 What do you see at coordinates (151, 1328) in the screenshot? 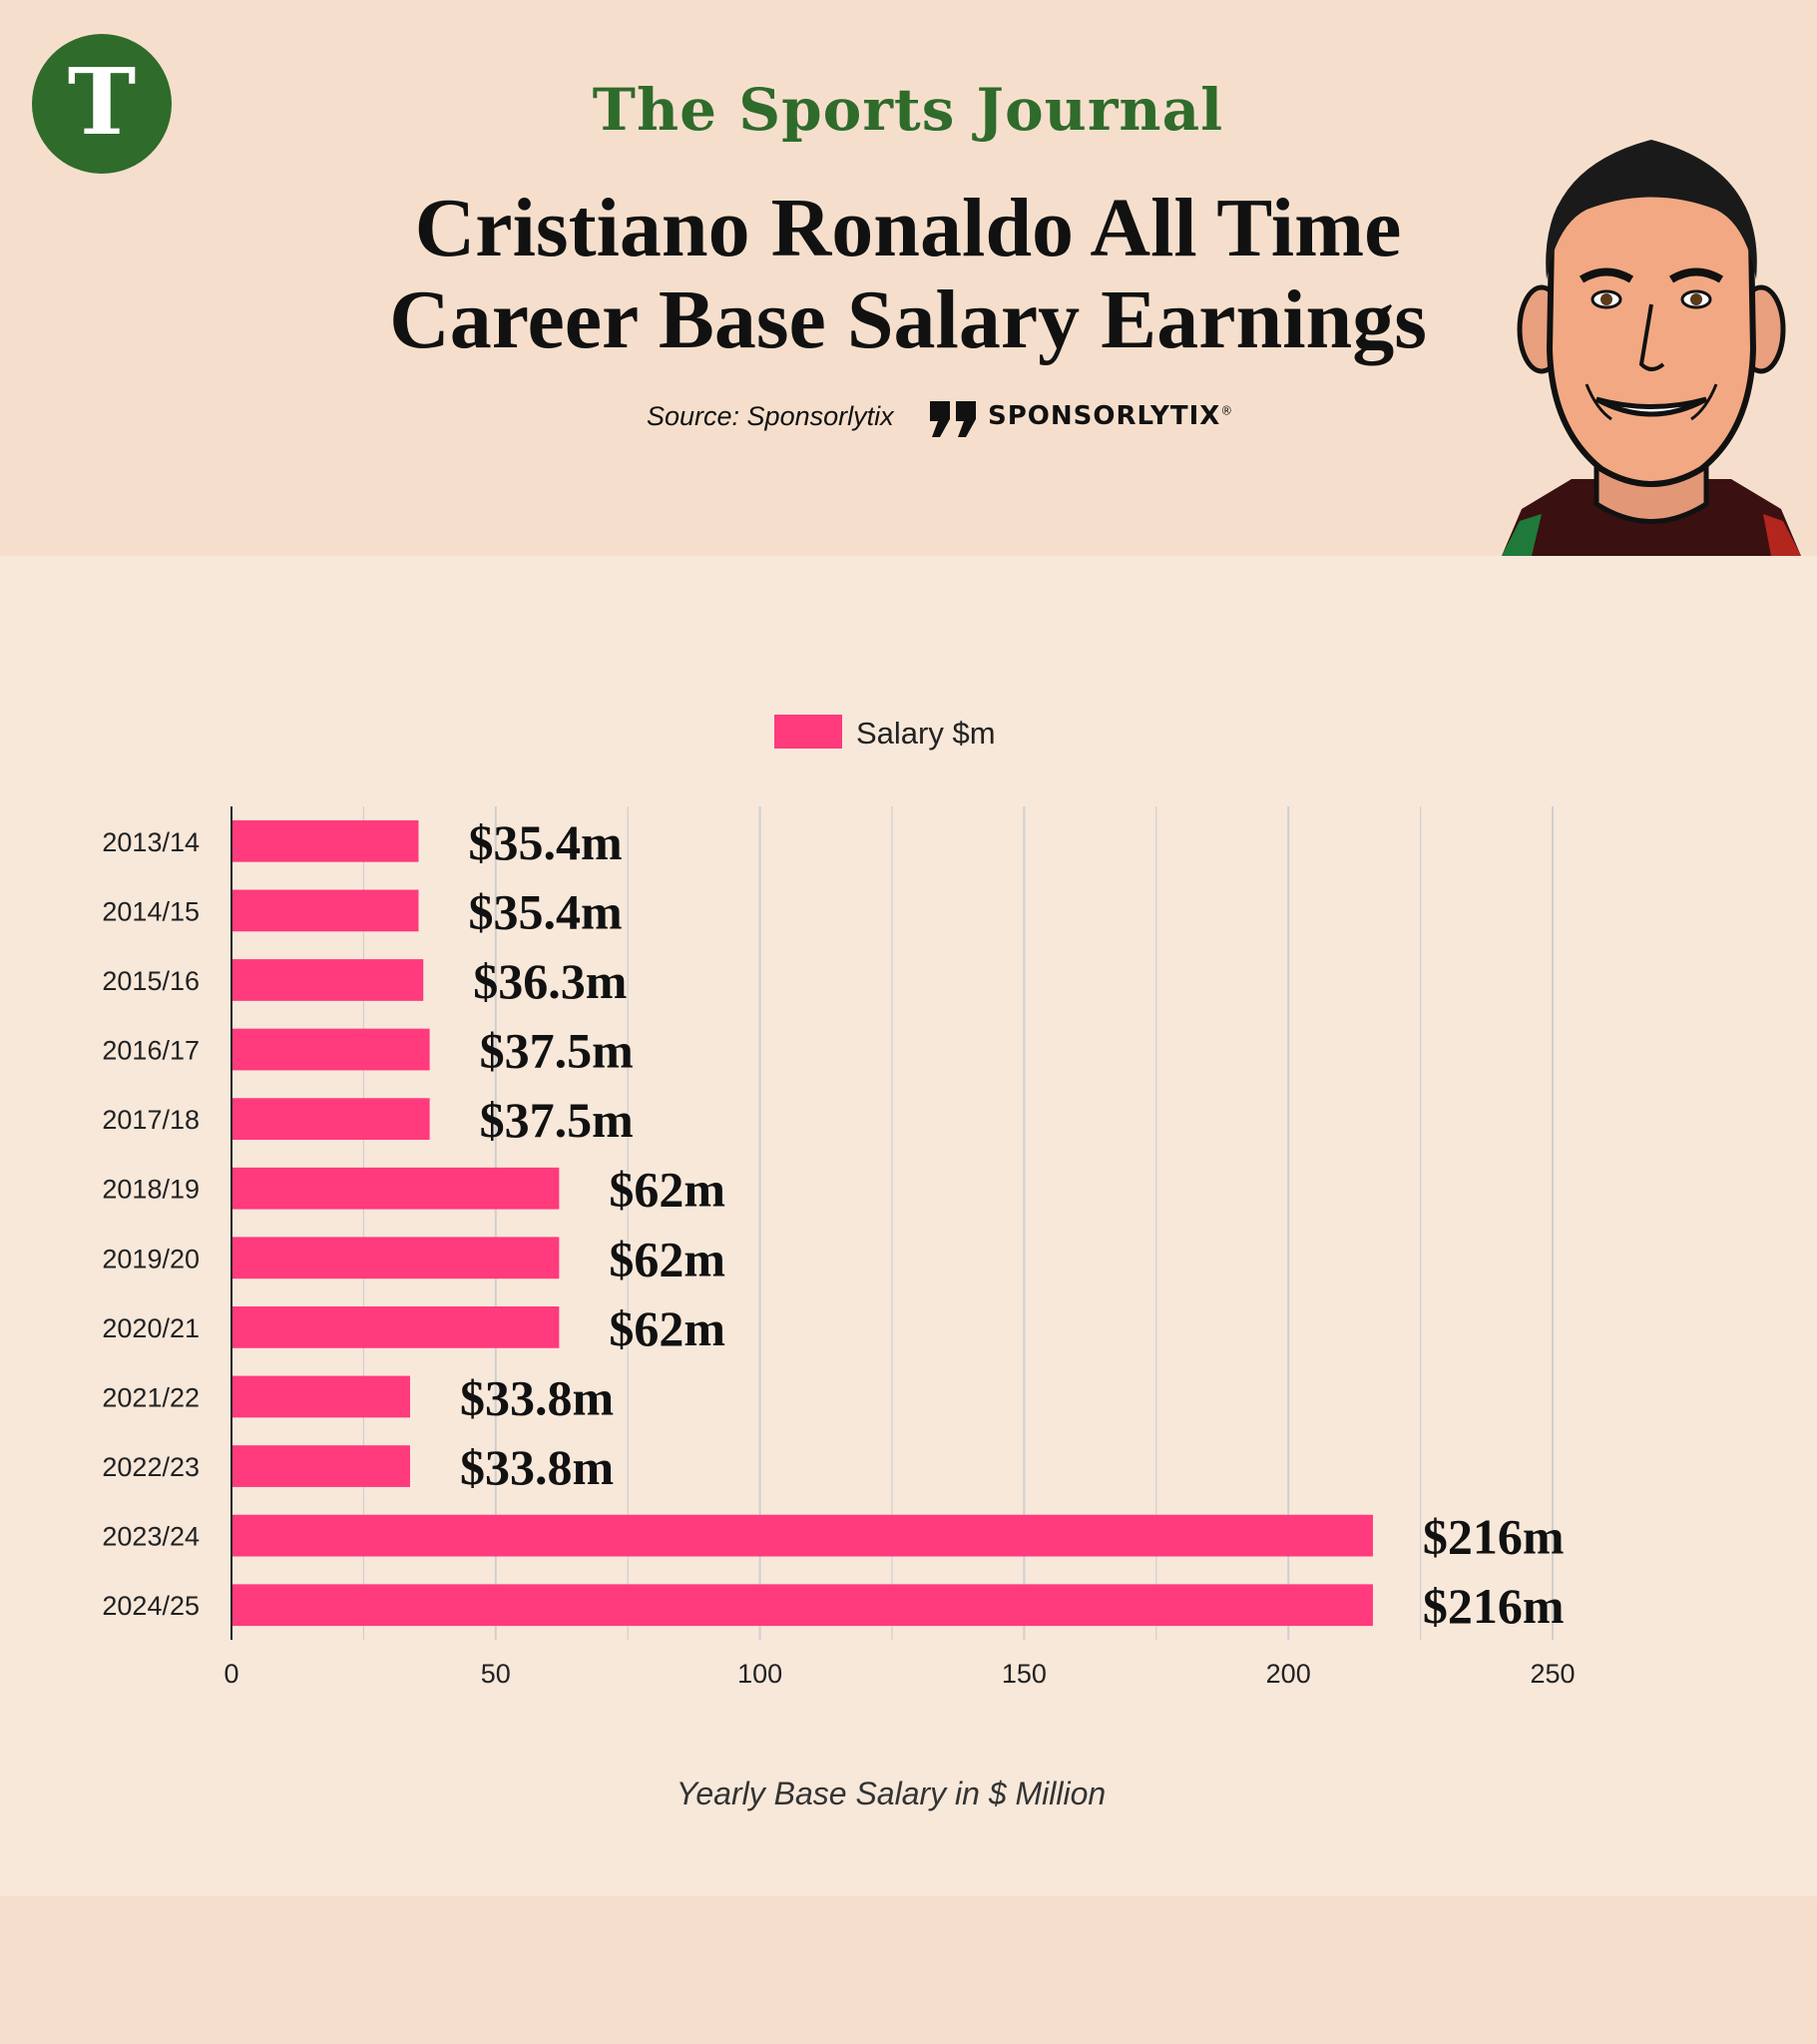
I see `category-label: 2020/21` at bounding box center [151, 1328].